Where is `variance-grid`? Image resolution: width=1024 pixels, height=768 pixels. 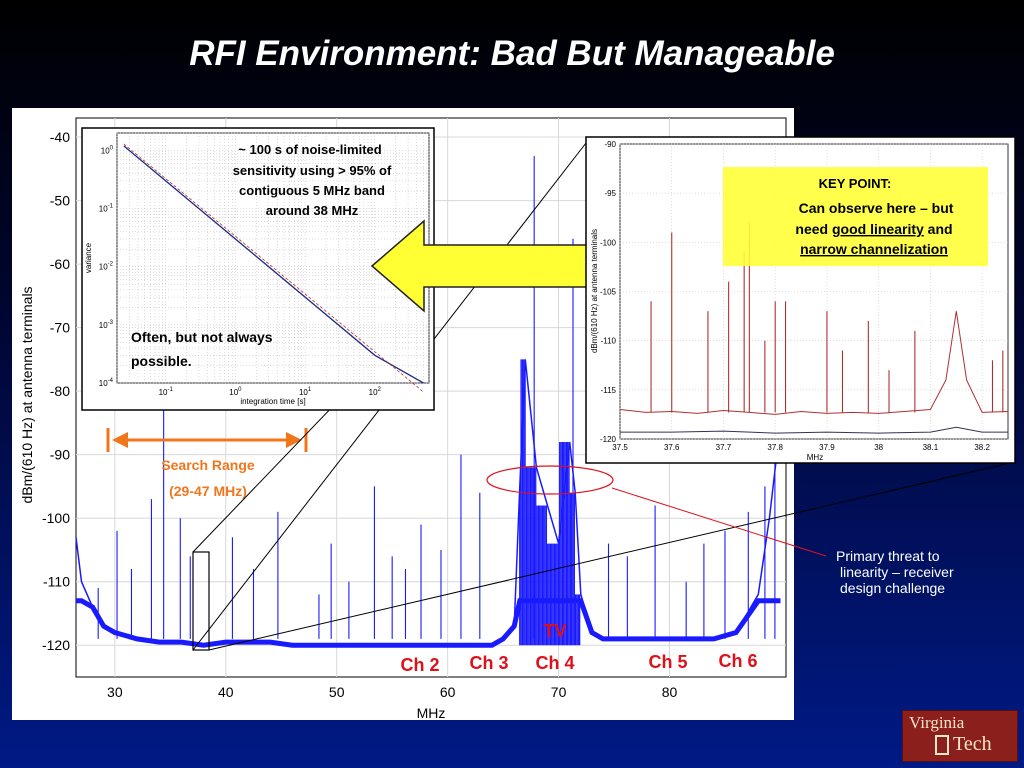 variance-grid is located at coordinates (273, 258).